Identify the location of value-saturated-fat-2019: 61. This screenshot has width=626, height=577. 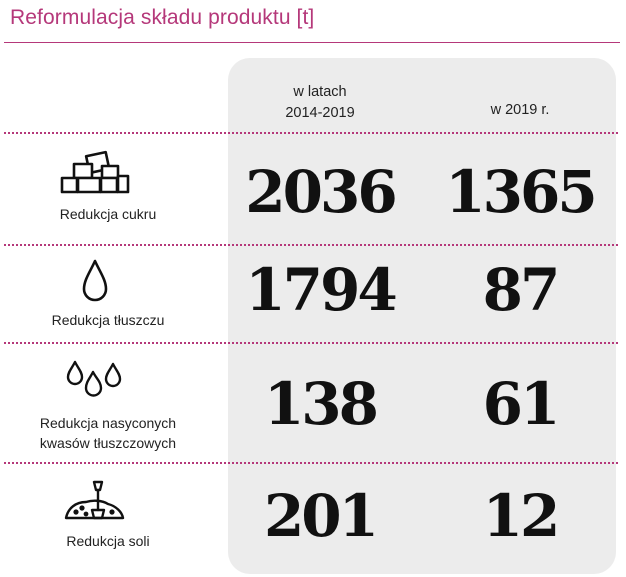
(521, 404).